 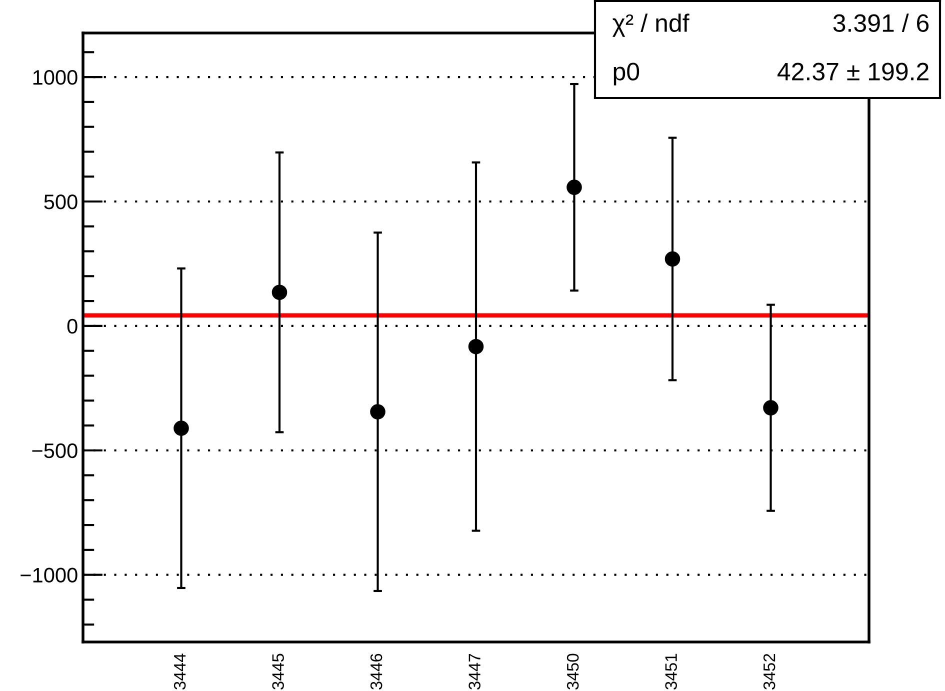 What do you see at coordinates (572, 672) in the screenshot?
I see `x-tick-label: 3450` at bounding box center [572, 672].